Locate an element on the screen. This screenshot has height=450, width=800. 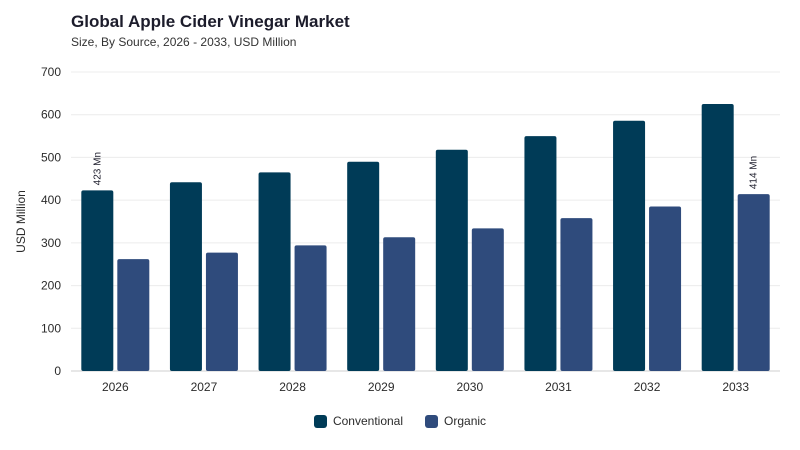
legend: Conventional Organic is located at coordinates (400, 421).